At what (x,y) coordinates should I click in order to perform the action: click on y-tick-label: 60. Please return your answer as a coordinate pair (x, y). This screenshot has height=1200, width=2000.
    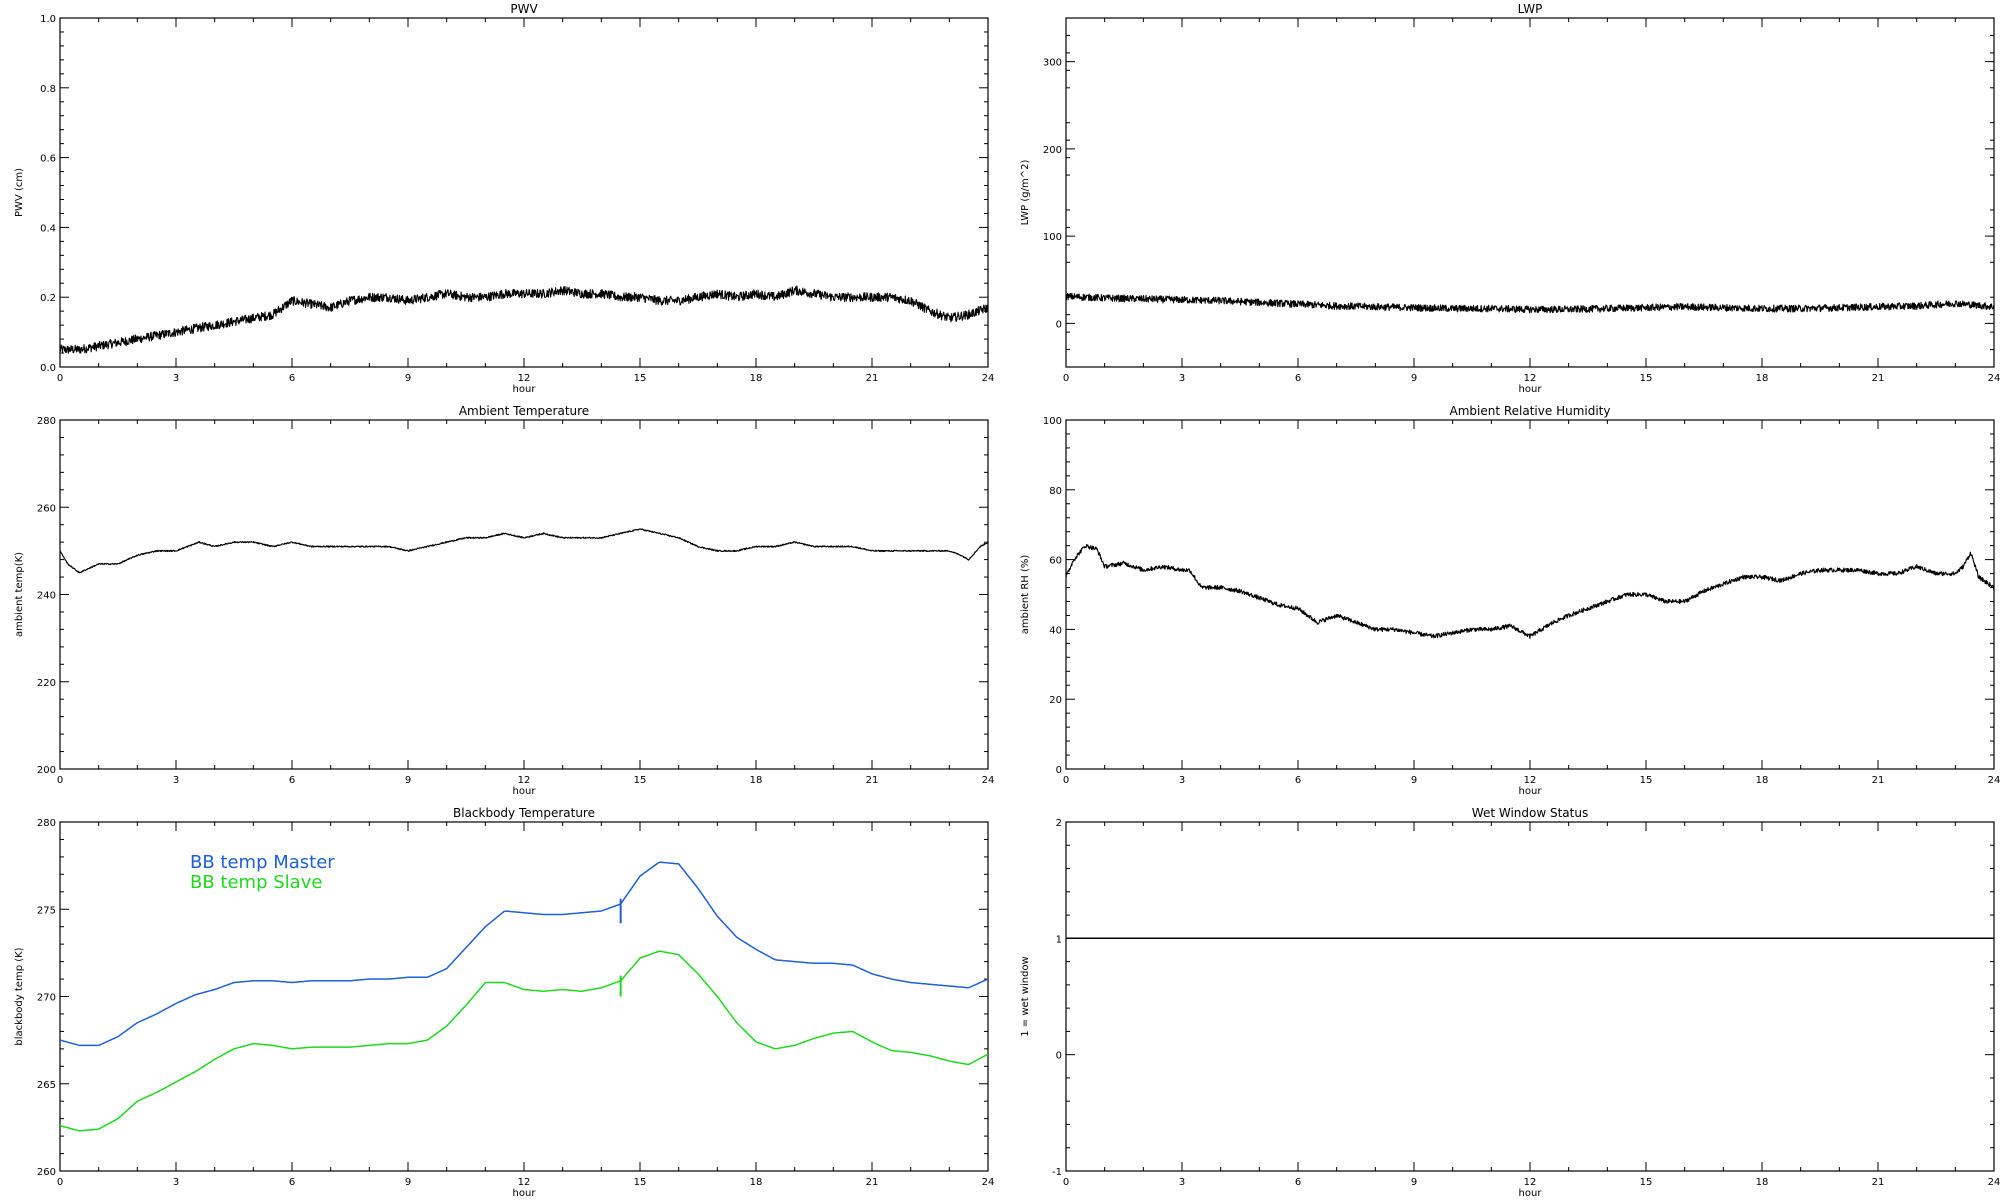
    Looking at the image, I should click on (1055, 561).